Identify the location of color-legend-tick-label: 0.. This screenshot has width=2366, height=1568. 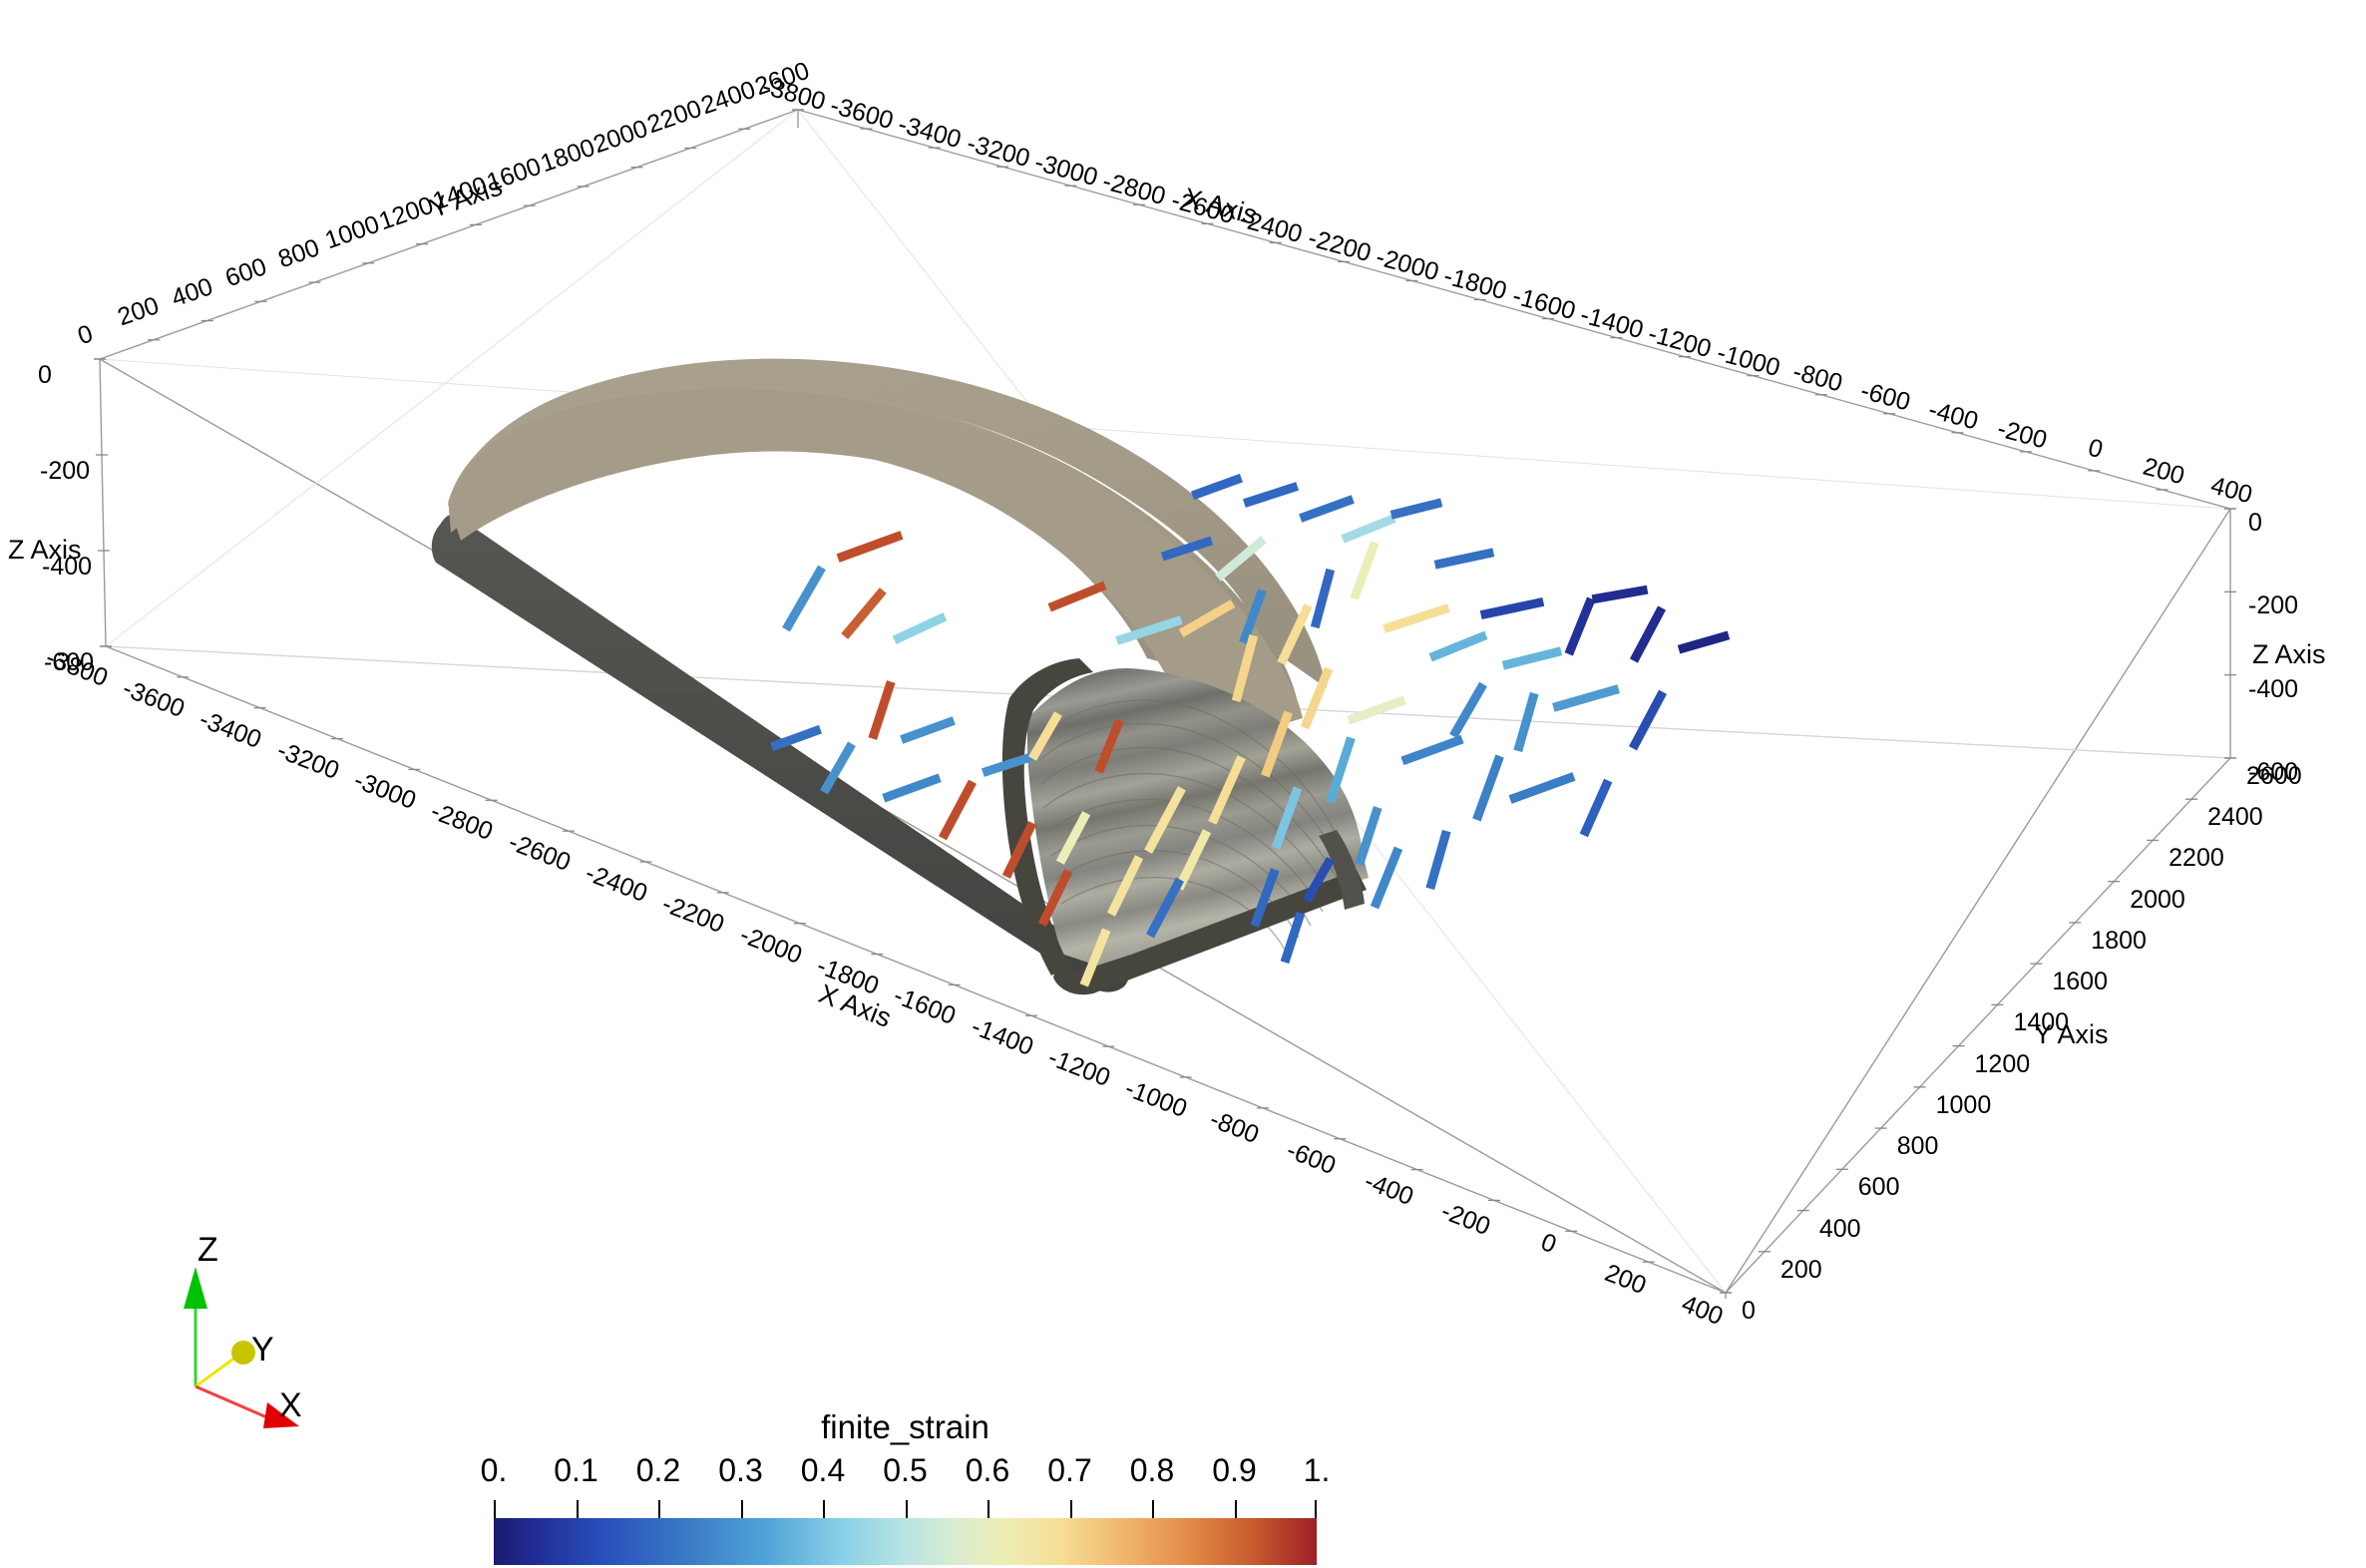
(494, 1470).